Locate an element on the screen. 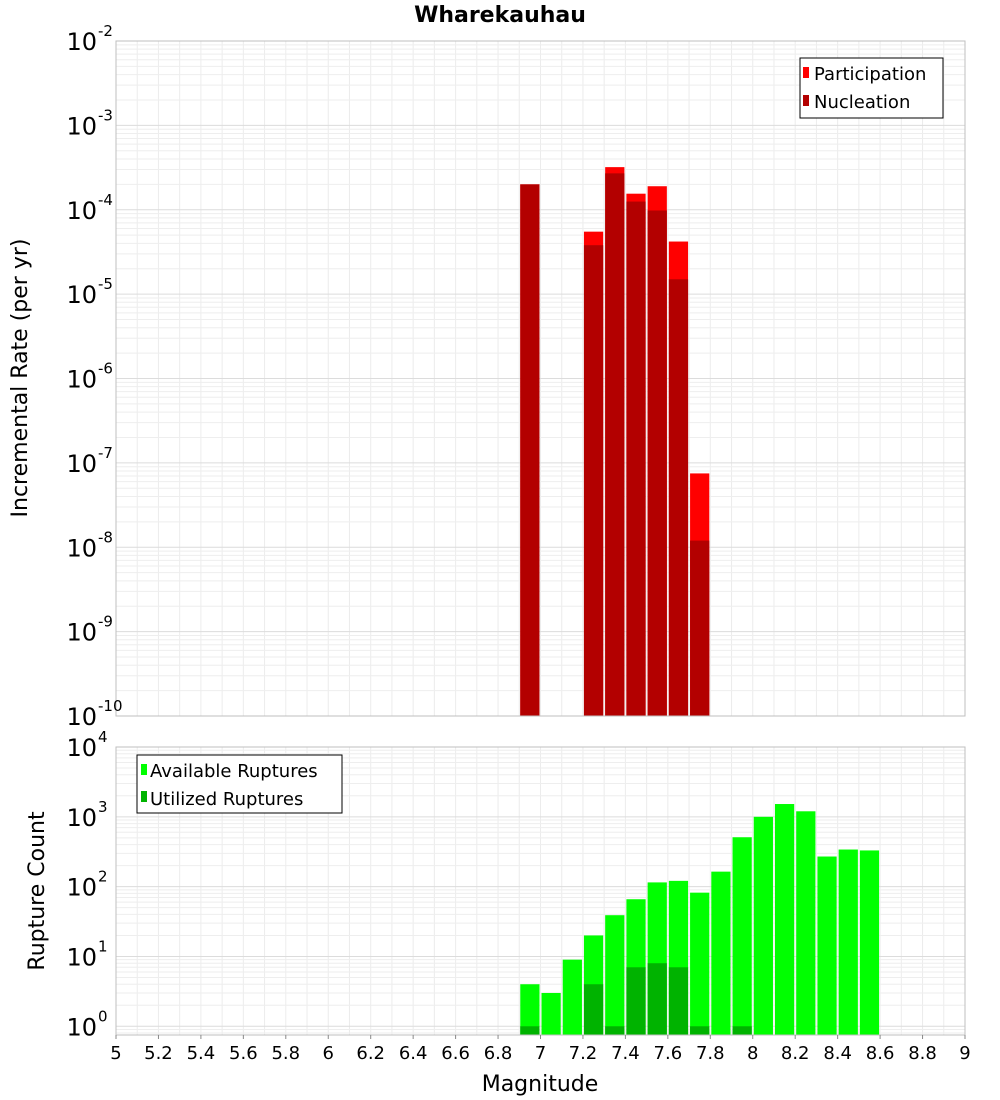 This screenshot has height=1100, width=1000. top-y-axis-label: Incremental Rate (per yr) is located at coordinates (20, 378).